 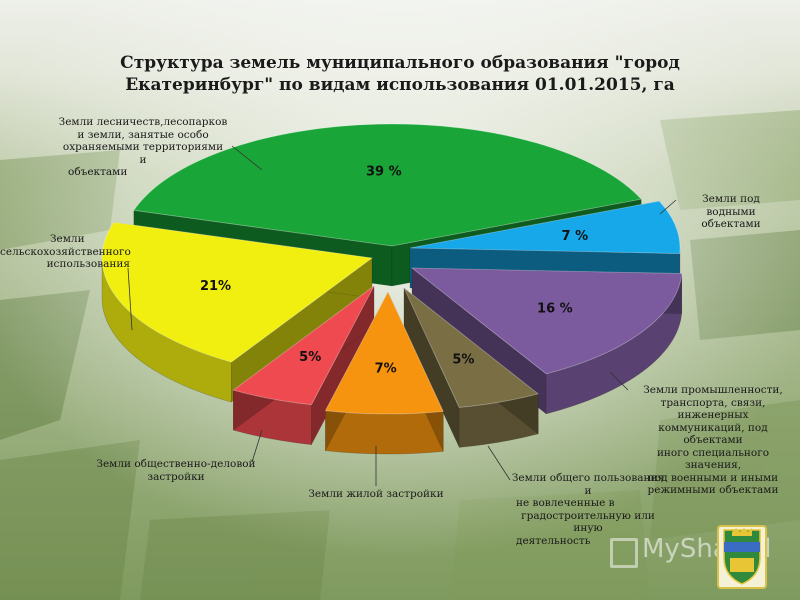 I want to click on slice-label-forest-line: и земли, занятые особо, so click(x=143, y=134).